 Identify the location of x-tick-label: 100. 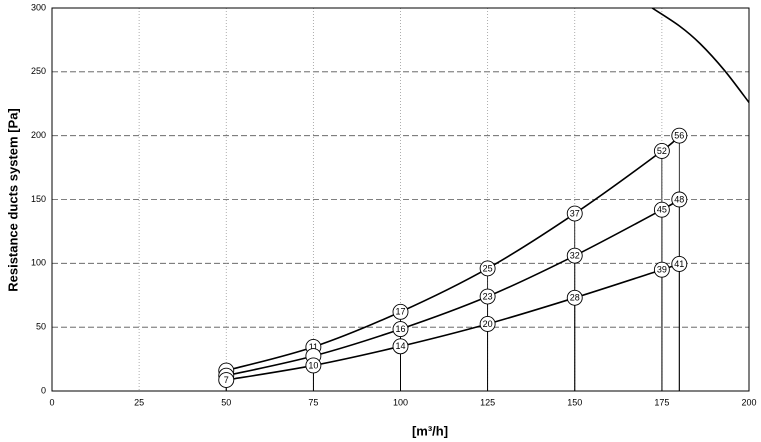
(400, 402).